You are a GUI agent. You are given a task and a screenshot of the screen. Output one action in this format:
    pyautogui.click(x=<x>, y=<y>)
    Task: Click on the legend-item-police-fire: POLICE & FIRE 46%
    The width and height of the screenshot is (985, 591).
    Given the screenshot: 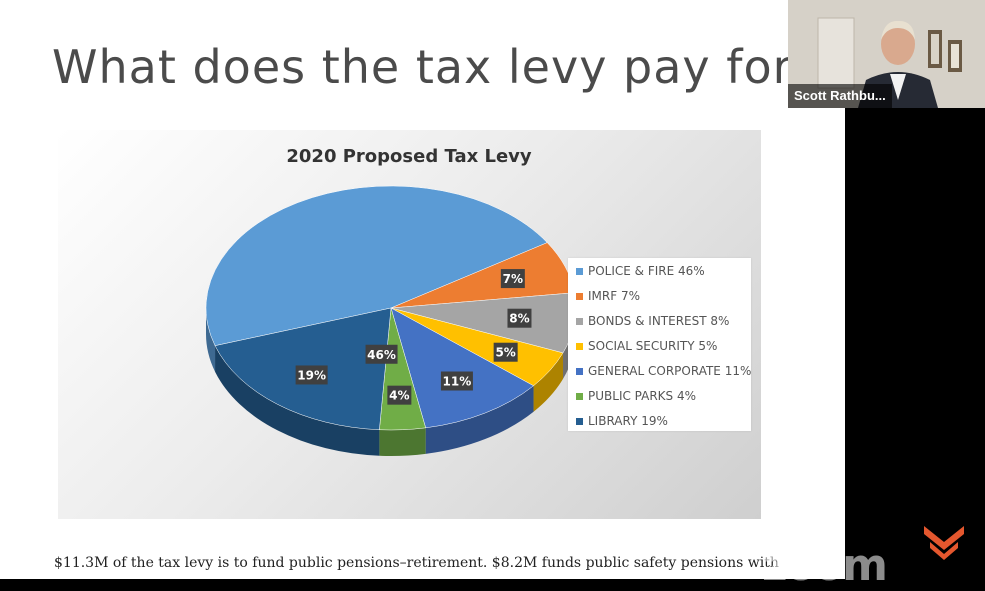 What is the action you would take?
    pyautogui.click(x=640, y=271)
    